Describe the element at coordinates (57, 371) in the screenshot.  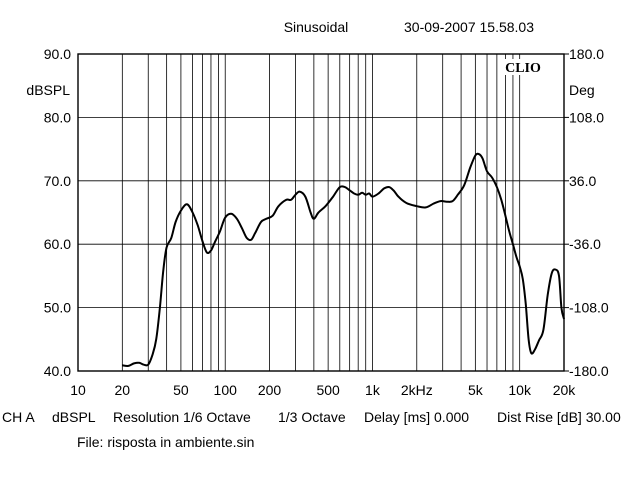
I see `y-left-tick-label: 40.0` at that location.